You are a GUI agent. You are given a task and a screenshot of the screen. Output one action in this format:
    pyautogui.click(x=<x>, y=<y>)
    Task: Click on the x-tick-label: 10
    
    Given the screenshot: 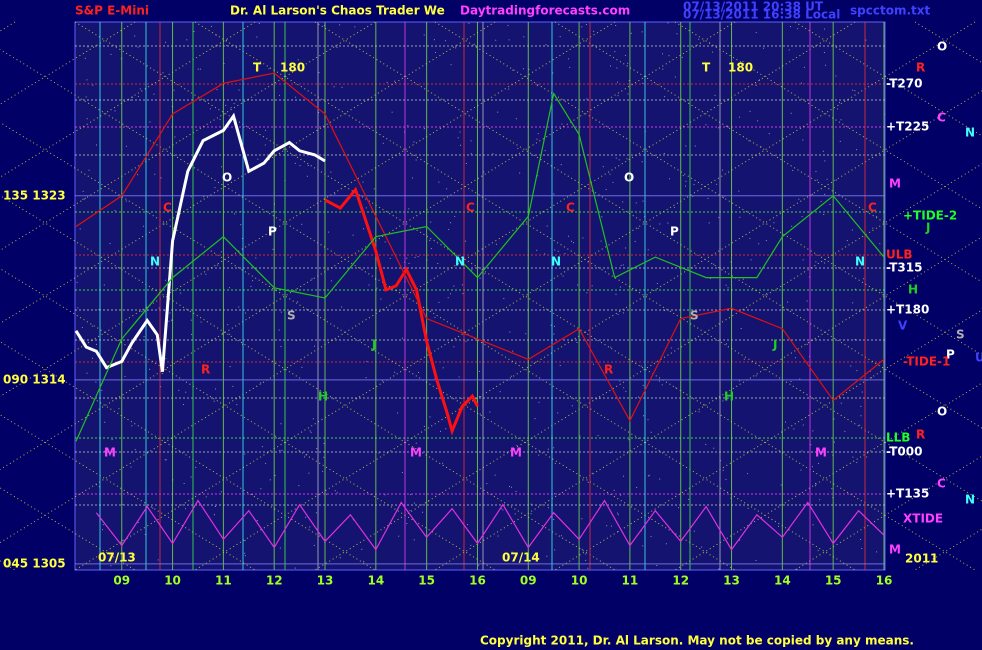 What is the action you would take?
    pyautogui.click(x=579, y=581)
    